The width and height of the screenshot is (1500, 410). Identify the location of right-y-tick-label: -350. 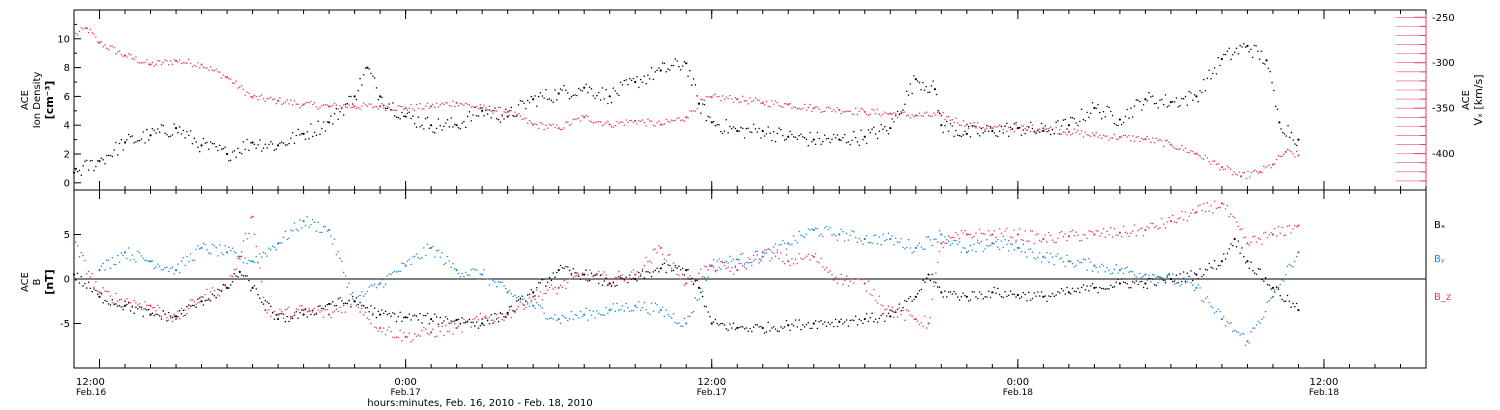
(1443, 109).